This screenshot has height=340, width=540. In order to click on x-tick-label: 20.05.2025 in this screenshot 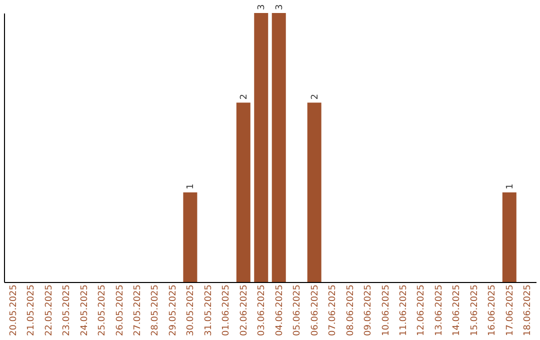, I will do `click(13, 310)`.